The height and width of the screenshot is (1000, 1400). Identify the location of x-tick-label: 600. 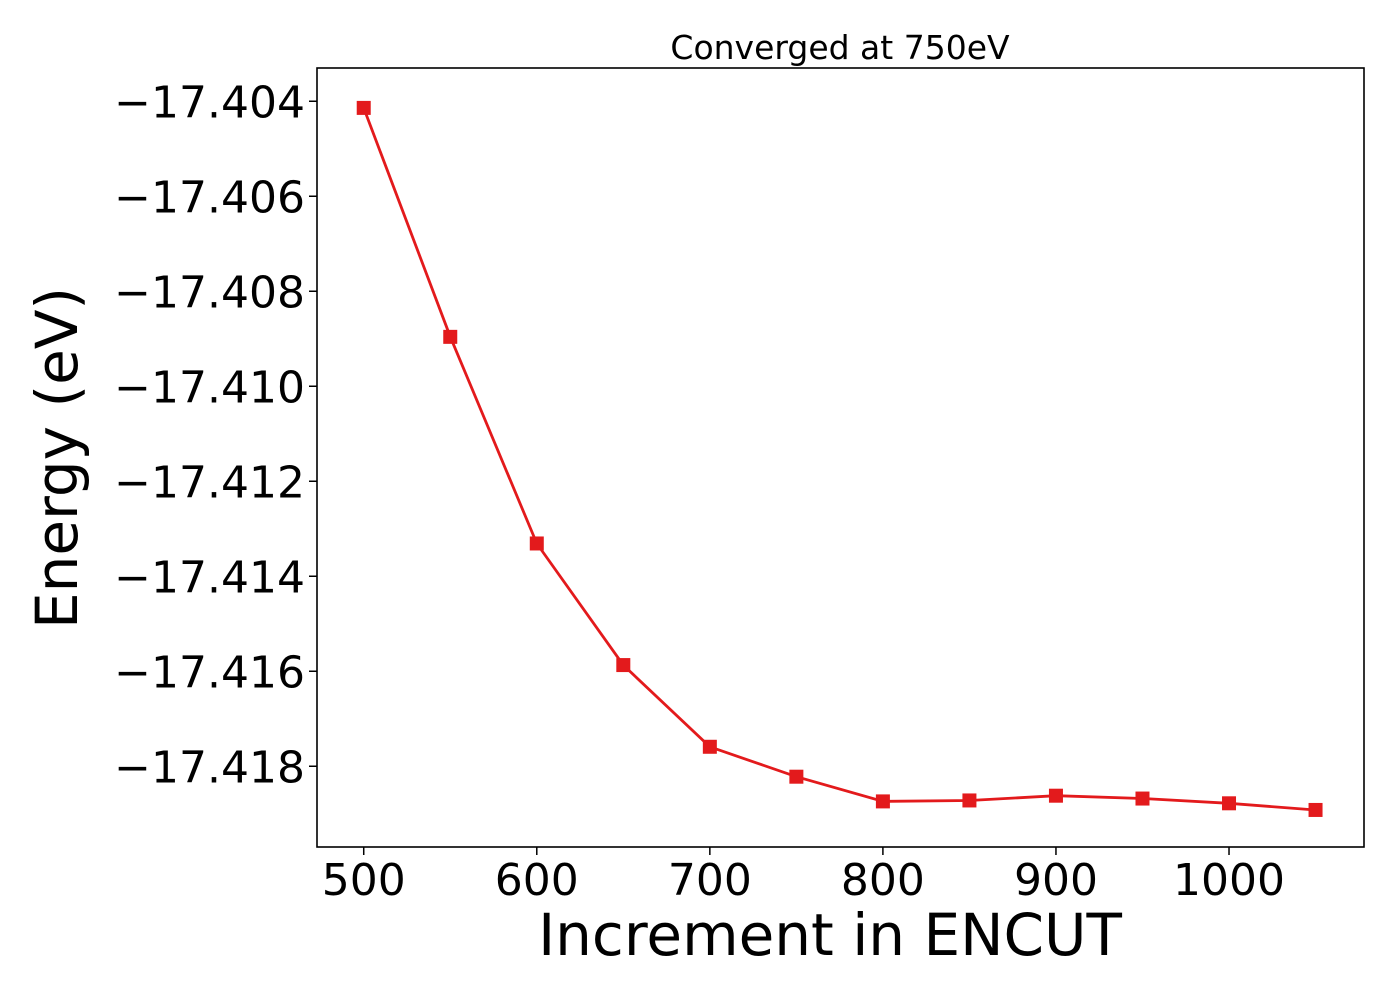
(537, 880).